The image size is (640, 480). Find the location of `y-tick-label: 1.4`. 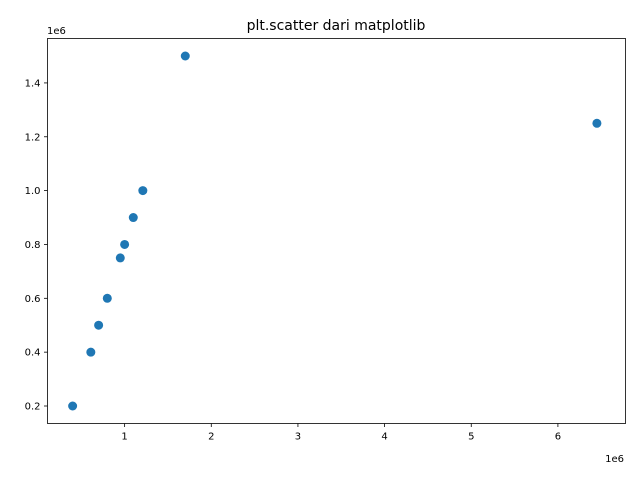

y-tick-label: 1.4 is located at coordinates (33, 83).